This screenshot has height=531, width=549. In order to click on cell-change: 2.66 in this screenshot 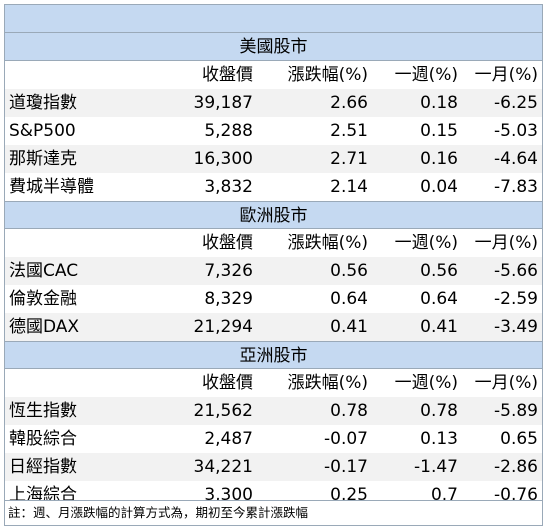, I will do `click(349, 103)`.